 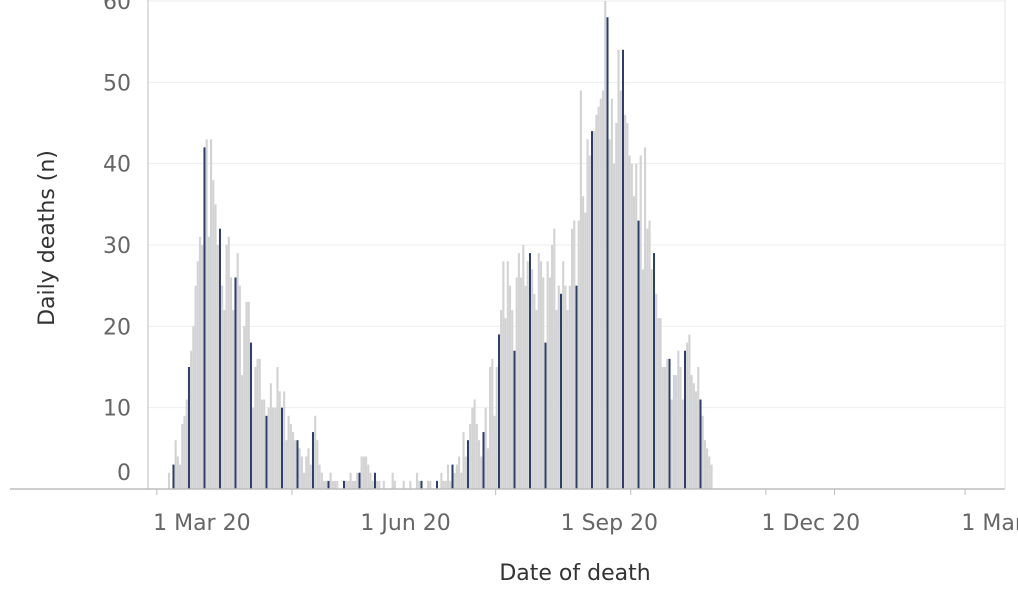 What do you see at coordinates (47, 238) in the screenshot?
I see `y-axis-title: Daily deaths (n)` at bounding box center [47, 238].